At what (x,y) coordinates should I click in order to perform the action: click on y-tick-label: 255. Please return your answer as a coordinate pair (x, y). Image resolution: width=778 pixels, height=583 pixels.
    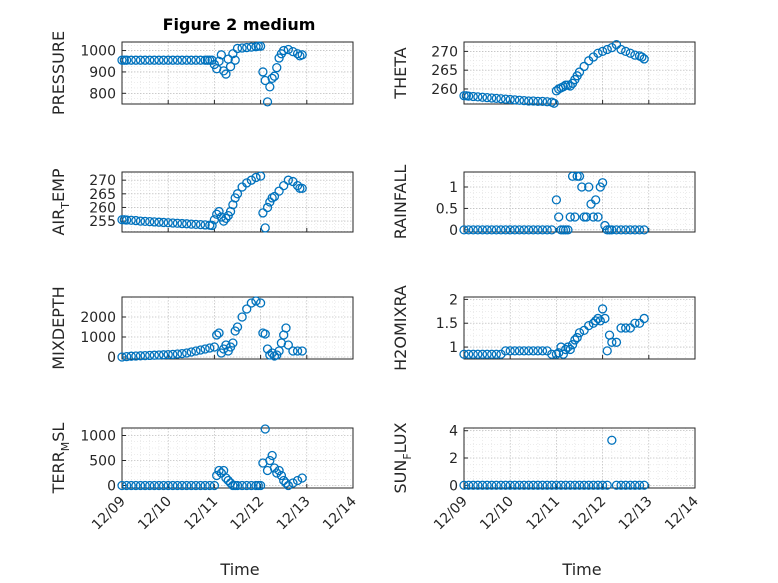
    Looking at the image, I should click on (102, 222).